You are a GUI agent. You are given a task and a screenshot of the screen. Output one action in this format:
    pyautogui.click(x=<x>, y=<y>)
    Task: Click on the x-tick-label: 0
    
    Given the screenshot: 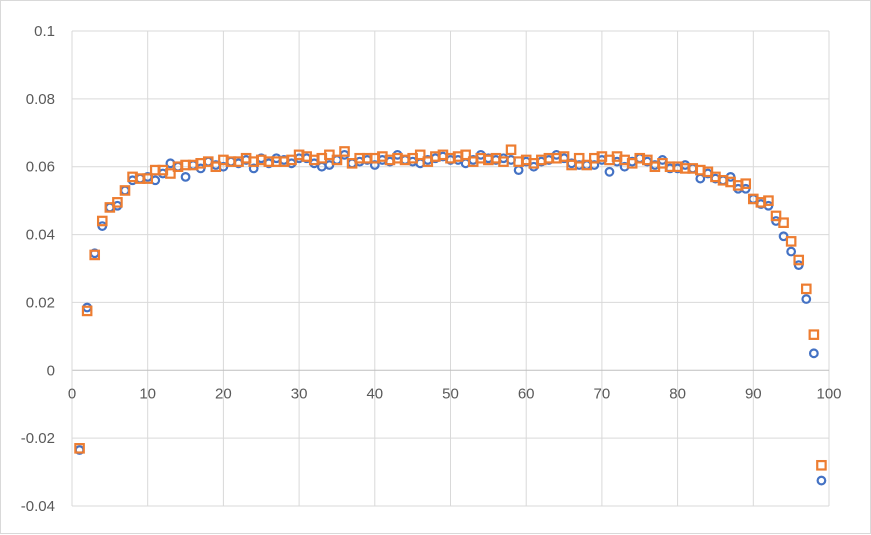 What is the action you would take?
    pyautogui.click(x=72, y=393)
    